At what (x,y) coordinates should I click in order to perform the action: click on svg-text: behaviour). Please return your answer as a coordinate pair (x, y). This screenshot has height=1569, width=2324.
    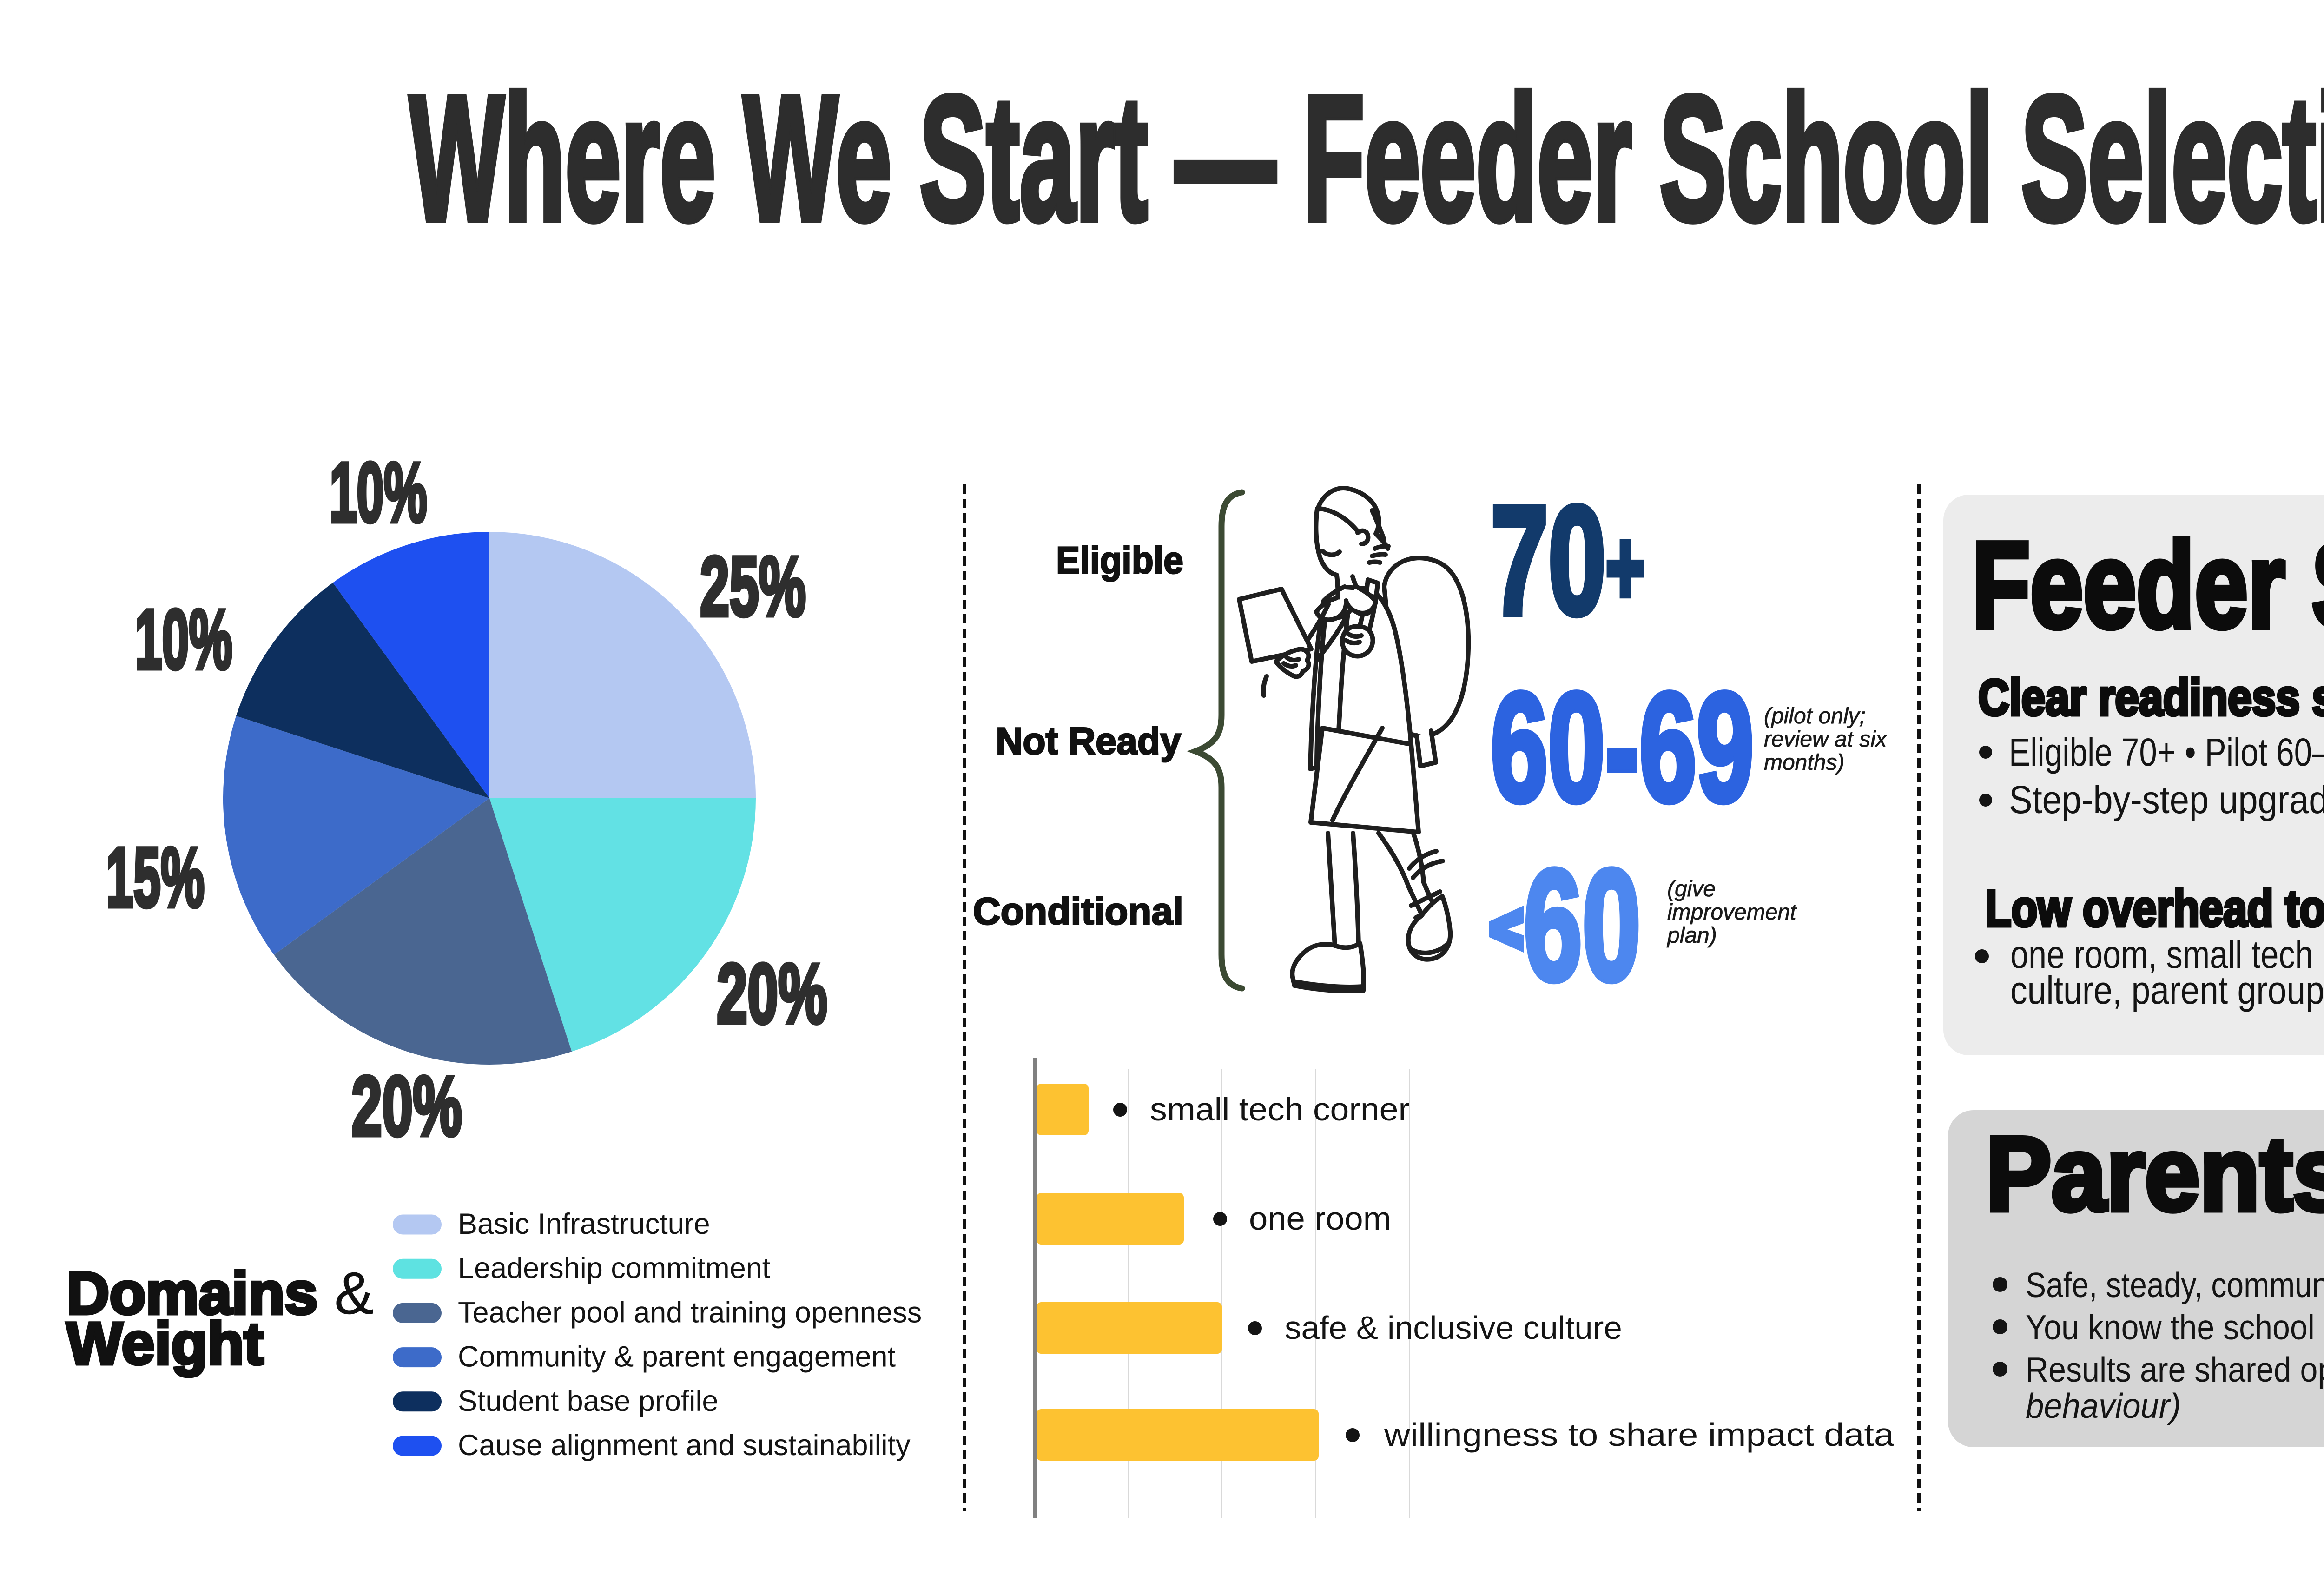
    Looking at the image, I should click on (2103, 1406).